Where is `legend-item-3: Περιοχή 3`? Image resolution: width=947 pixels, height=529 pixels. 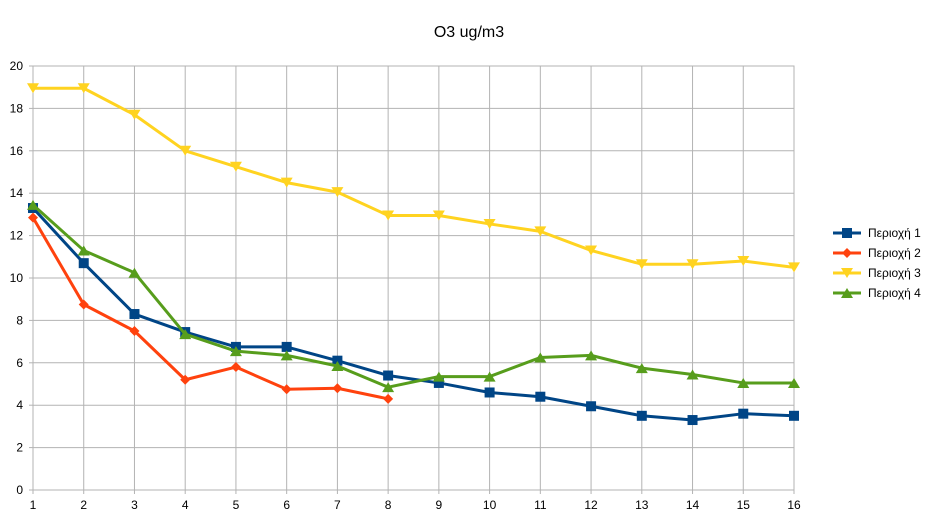
legend-item-3: Περιοχή 3 is located at coordinates (877, 273).